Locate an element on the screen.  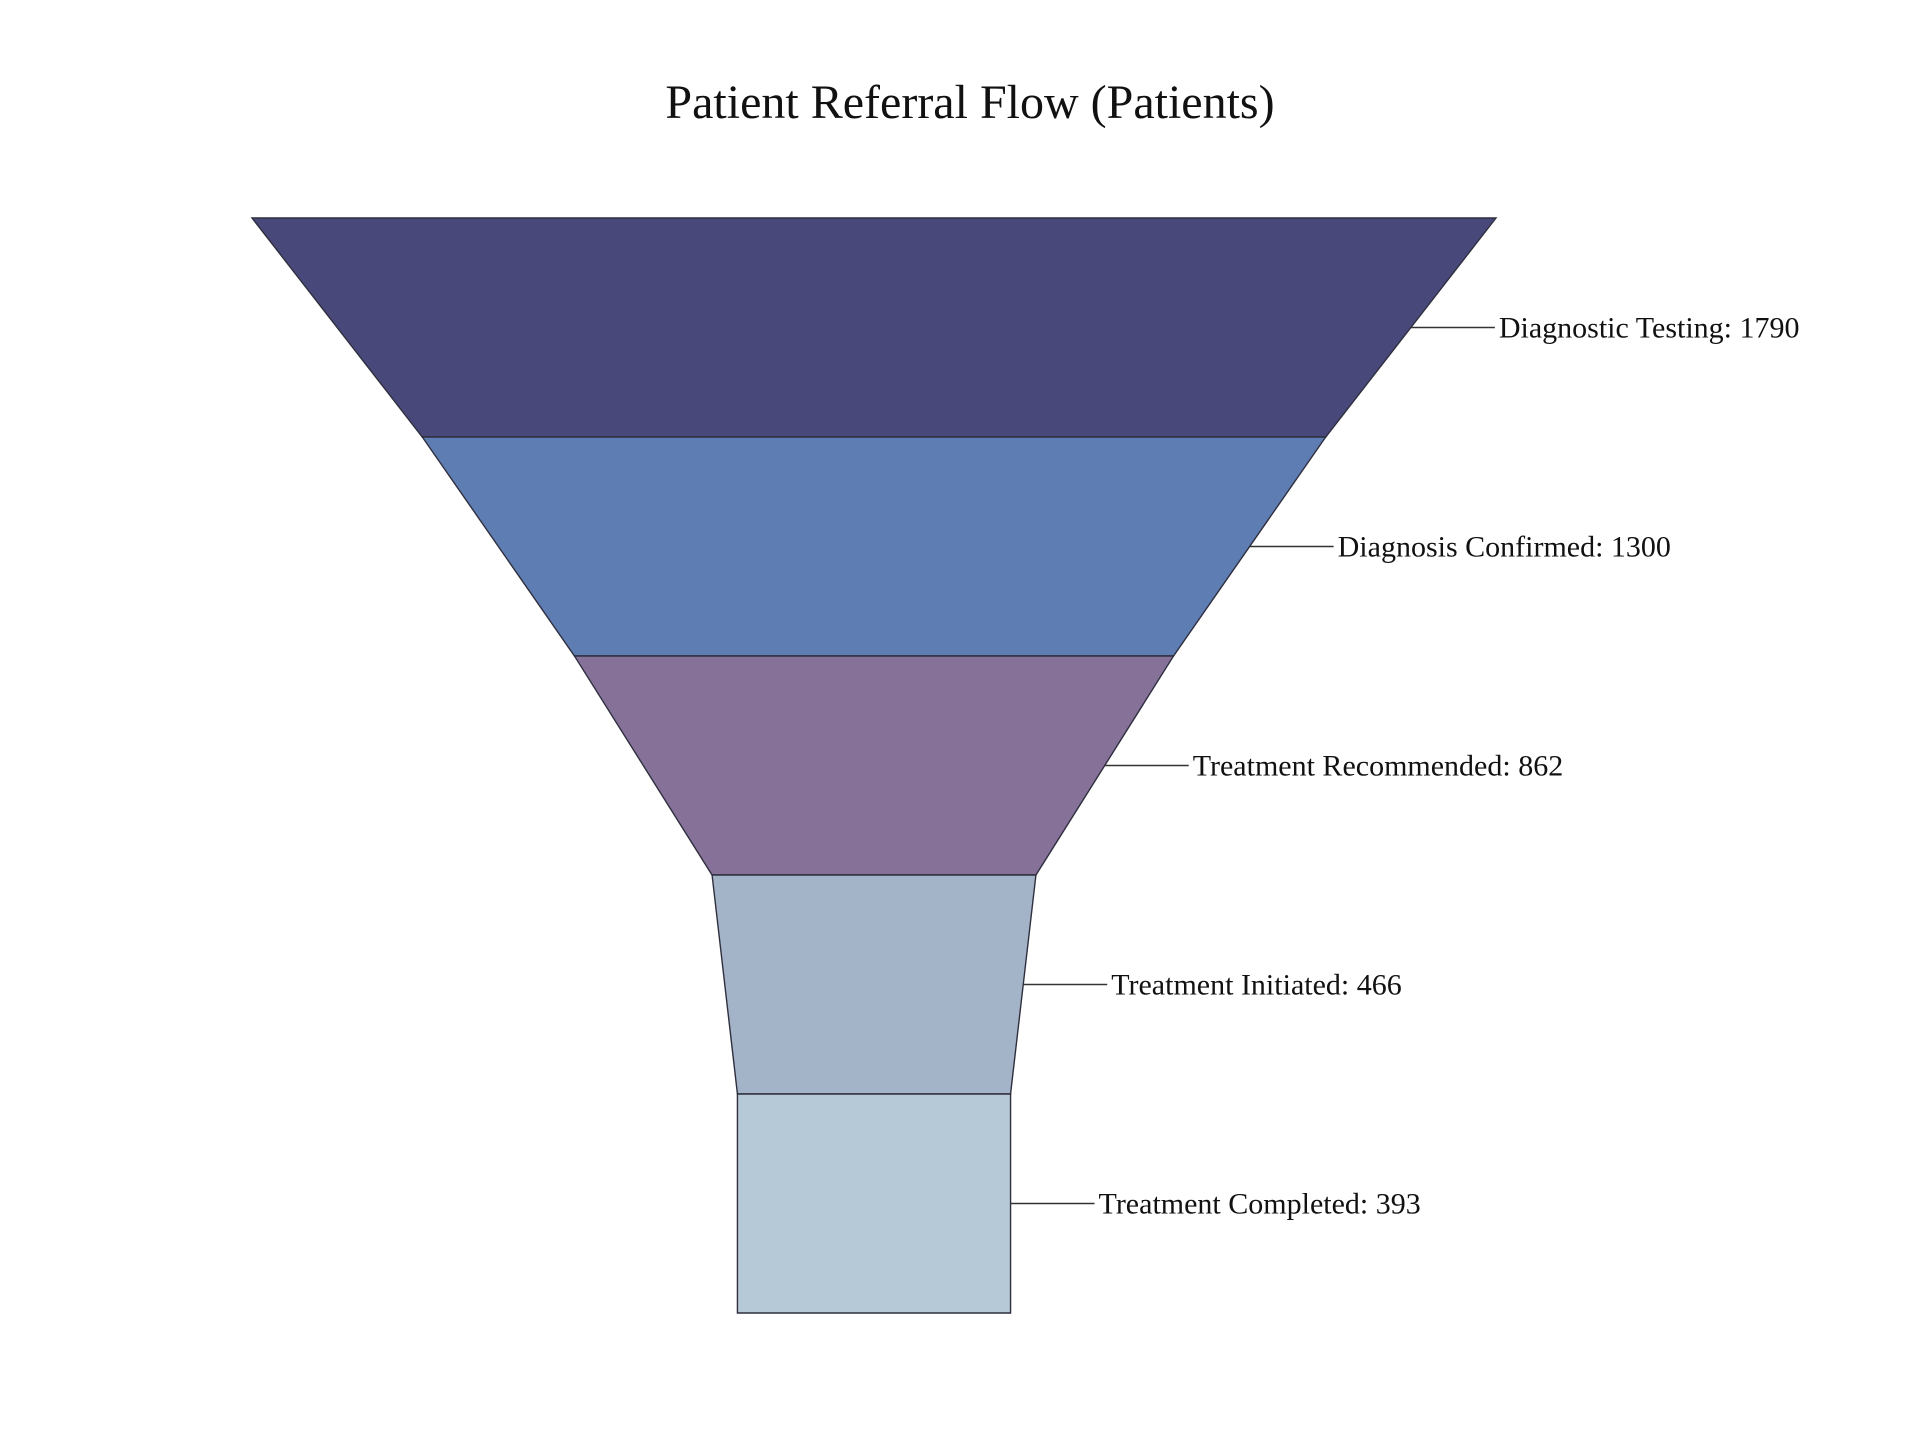
stage-label-treatment-recommended: Treatment Recommended: 862 is located at coordinates (1378, 766).